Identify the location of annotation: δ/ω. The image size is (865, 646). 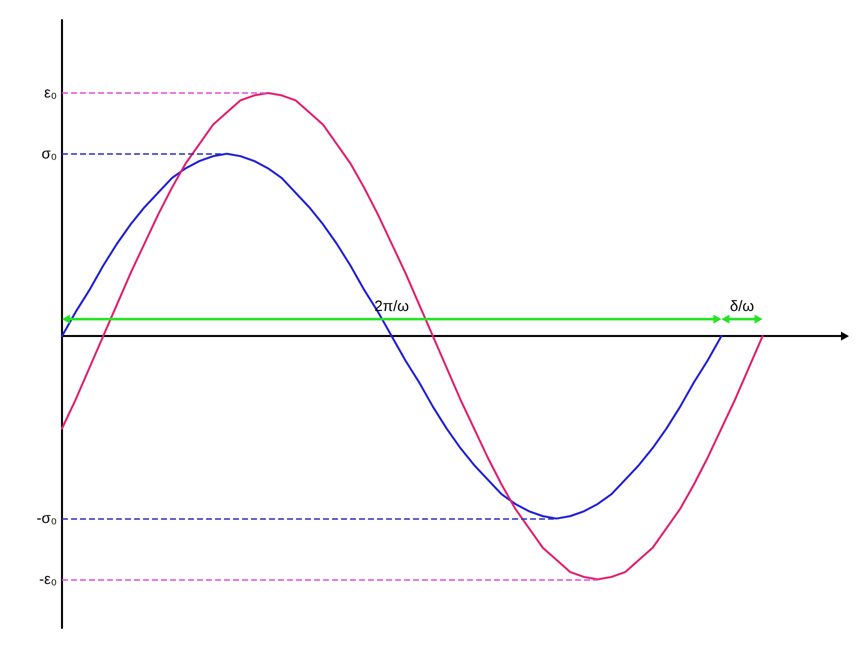
(742, 307).